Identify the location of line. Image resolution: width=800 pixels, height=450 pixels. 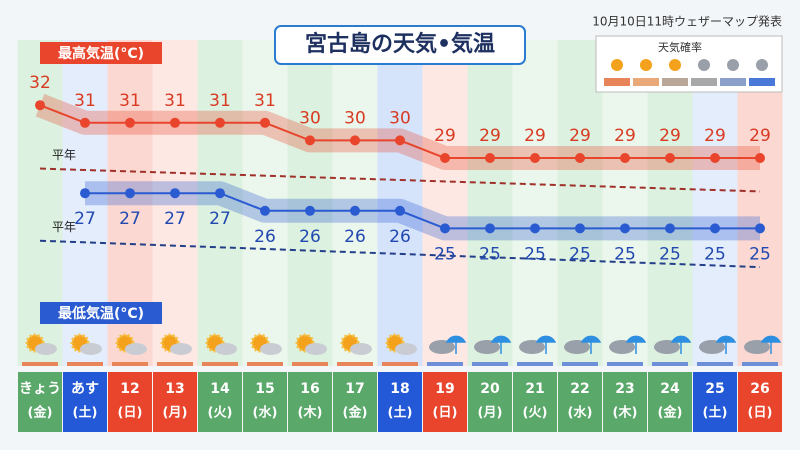
(422, 211).